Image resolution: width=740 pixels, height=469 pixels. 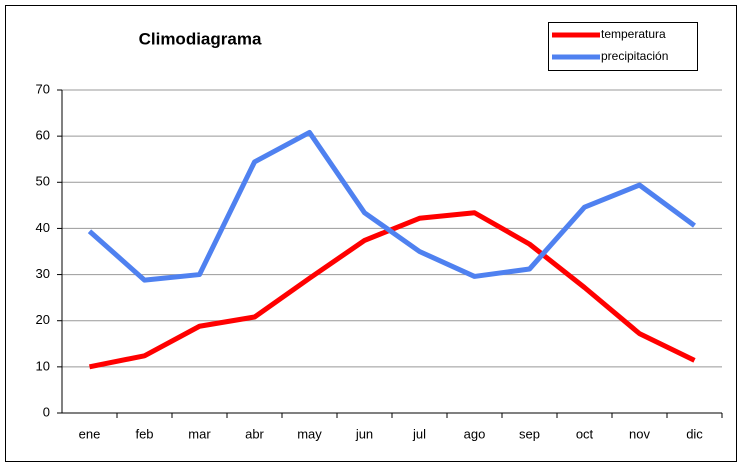 What do you see at coordinates (43, 319) in the screenshot?
I see `y-tick-label: 20` at bounding box center [43, 319].